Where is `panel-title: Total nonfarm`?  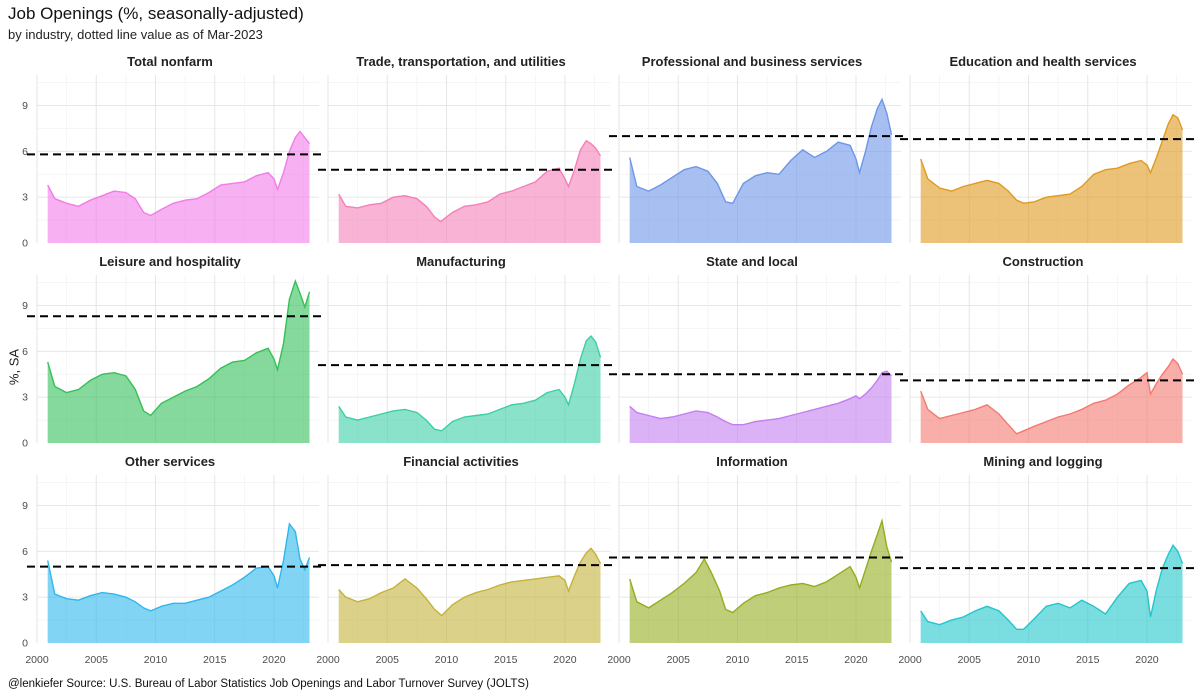
panel-title: Total nonfarm is located at coordinates (170, 61).